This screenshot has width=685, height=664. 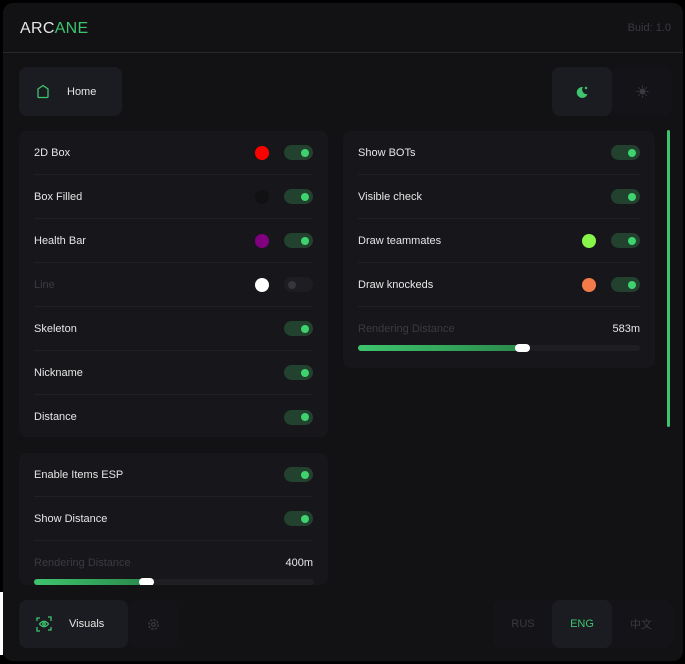 I want to click on rendering-distance-row: Rendering Distance 400m, so click(x=173, y=563).